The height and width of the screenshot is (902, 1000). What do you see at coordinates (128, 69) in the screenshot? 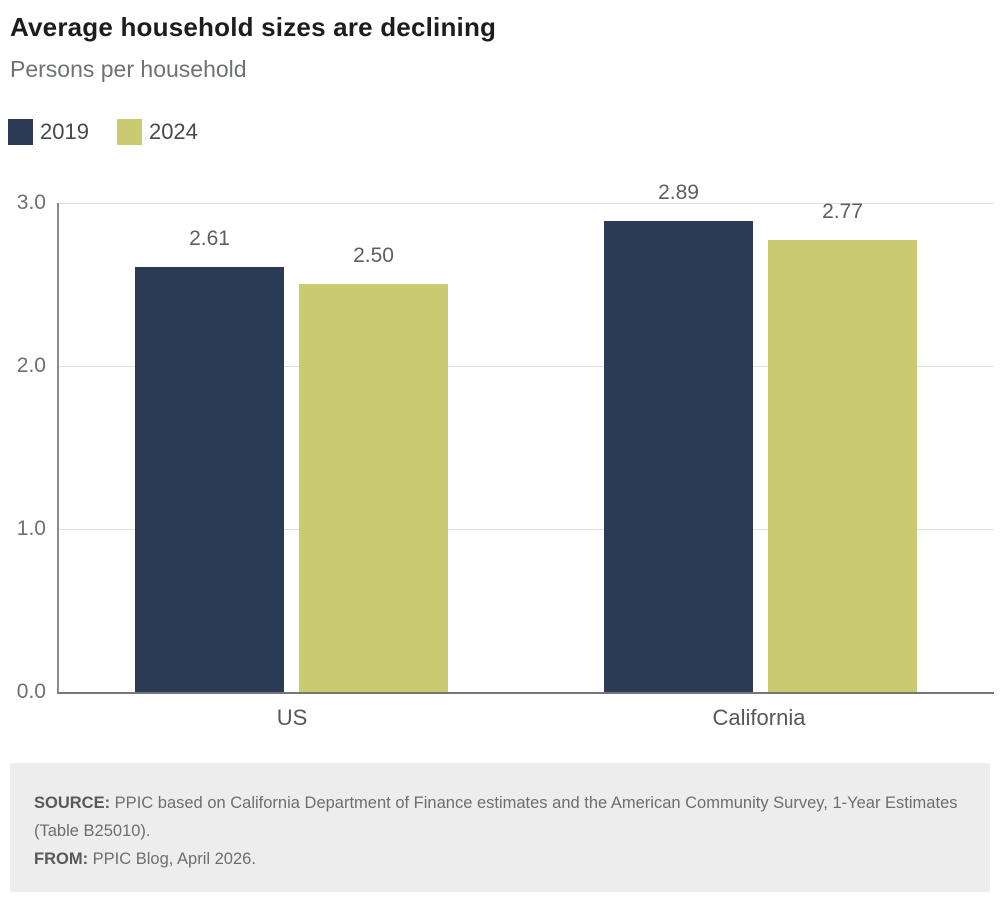
I see `chart-subtitle: Persons per household` at bounding box center [128, 69].